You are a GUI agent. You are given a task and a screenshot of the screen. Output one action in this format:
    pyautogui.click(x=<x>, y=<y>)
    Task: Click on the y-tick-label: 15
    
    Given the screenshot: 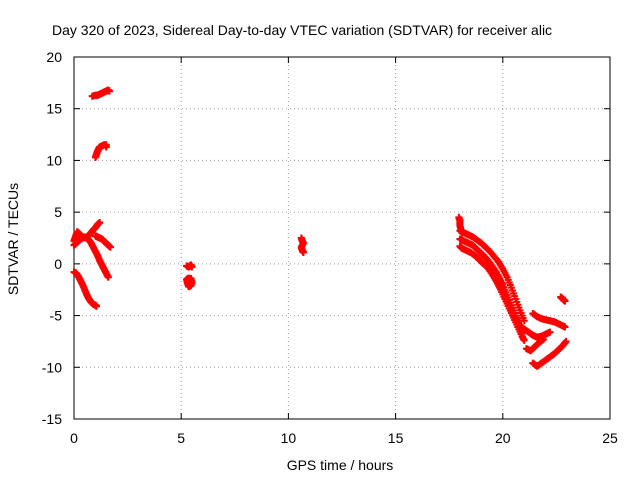 What is the action you would take?
    pyautogui.click(x=54, y=109)
    